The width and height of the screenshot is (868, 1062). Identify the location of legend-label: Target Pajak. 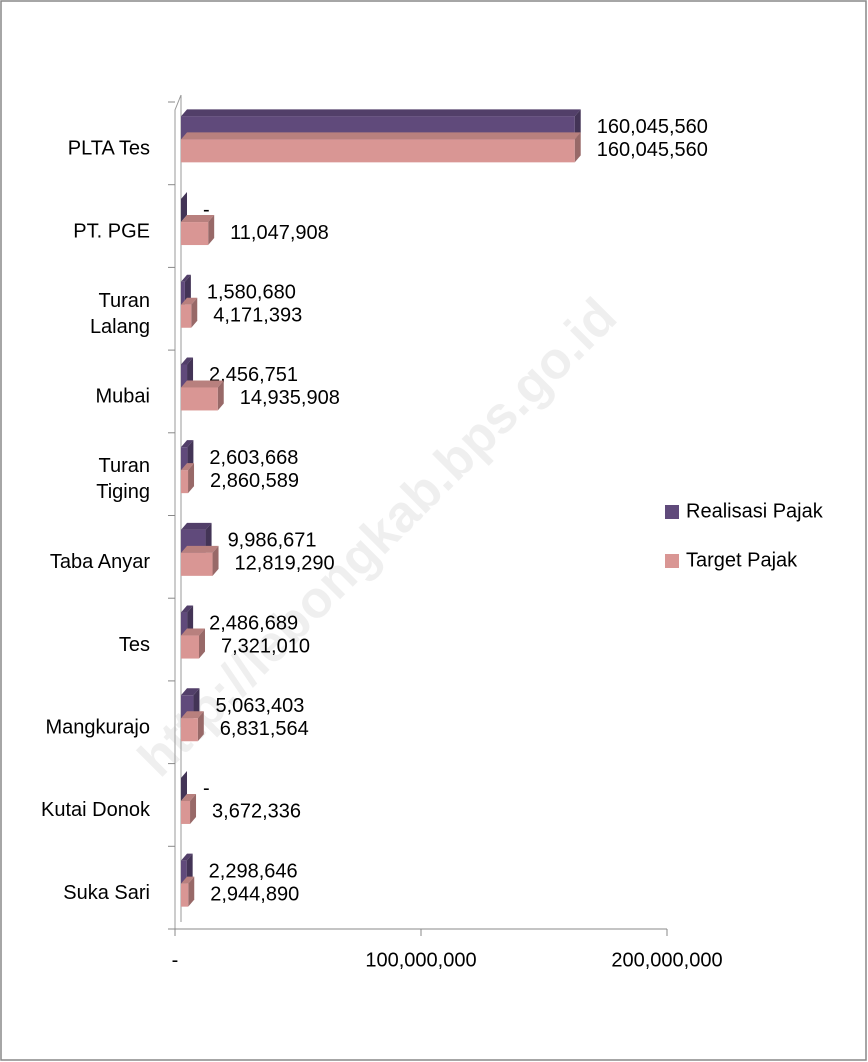
(742, 560).